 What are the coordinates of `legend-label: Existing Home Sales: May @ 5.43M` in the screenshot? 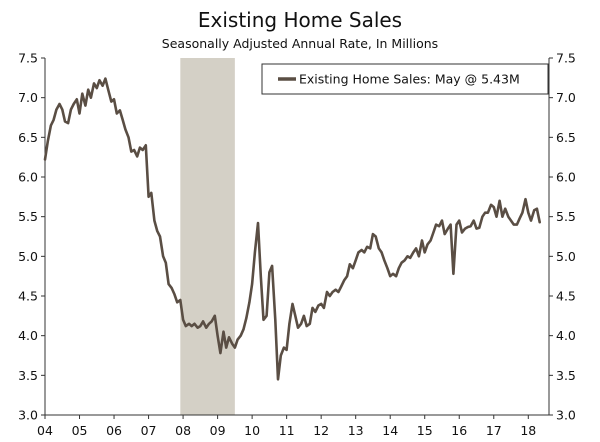 It's located at (409, 79).